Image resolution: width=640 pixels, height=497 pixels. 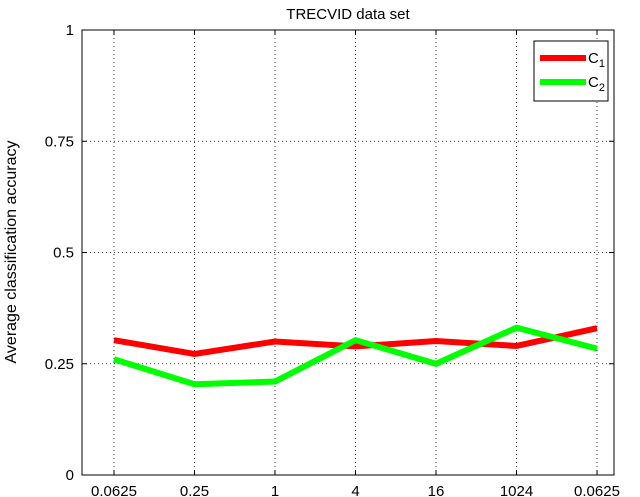 What do you see at coordinates (194, 490) in the screenshot?
I see `x-tick-label: 0.25` at bounding box center [194, 490].